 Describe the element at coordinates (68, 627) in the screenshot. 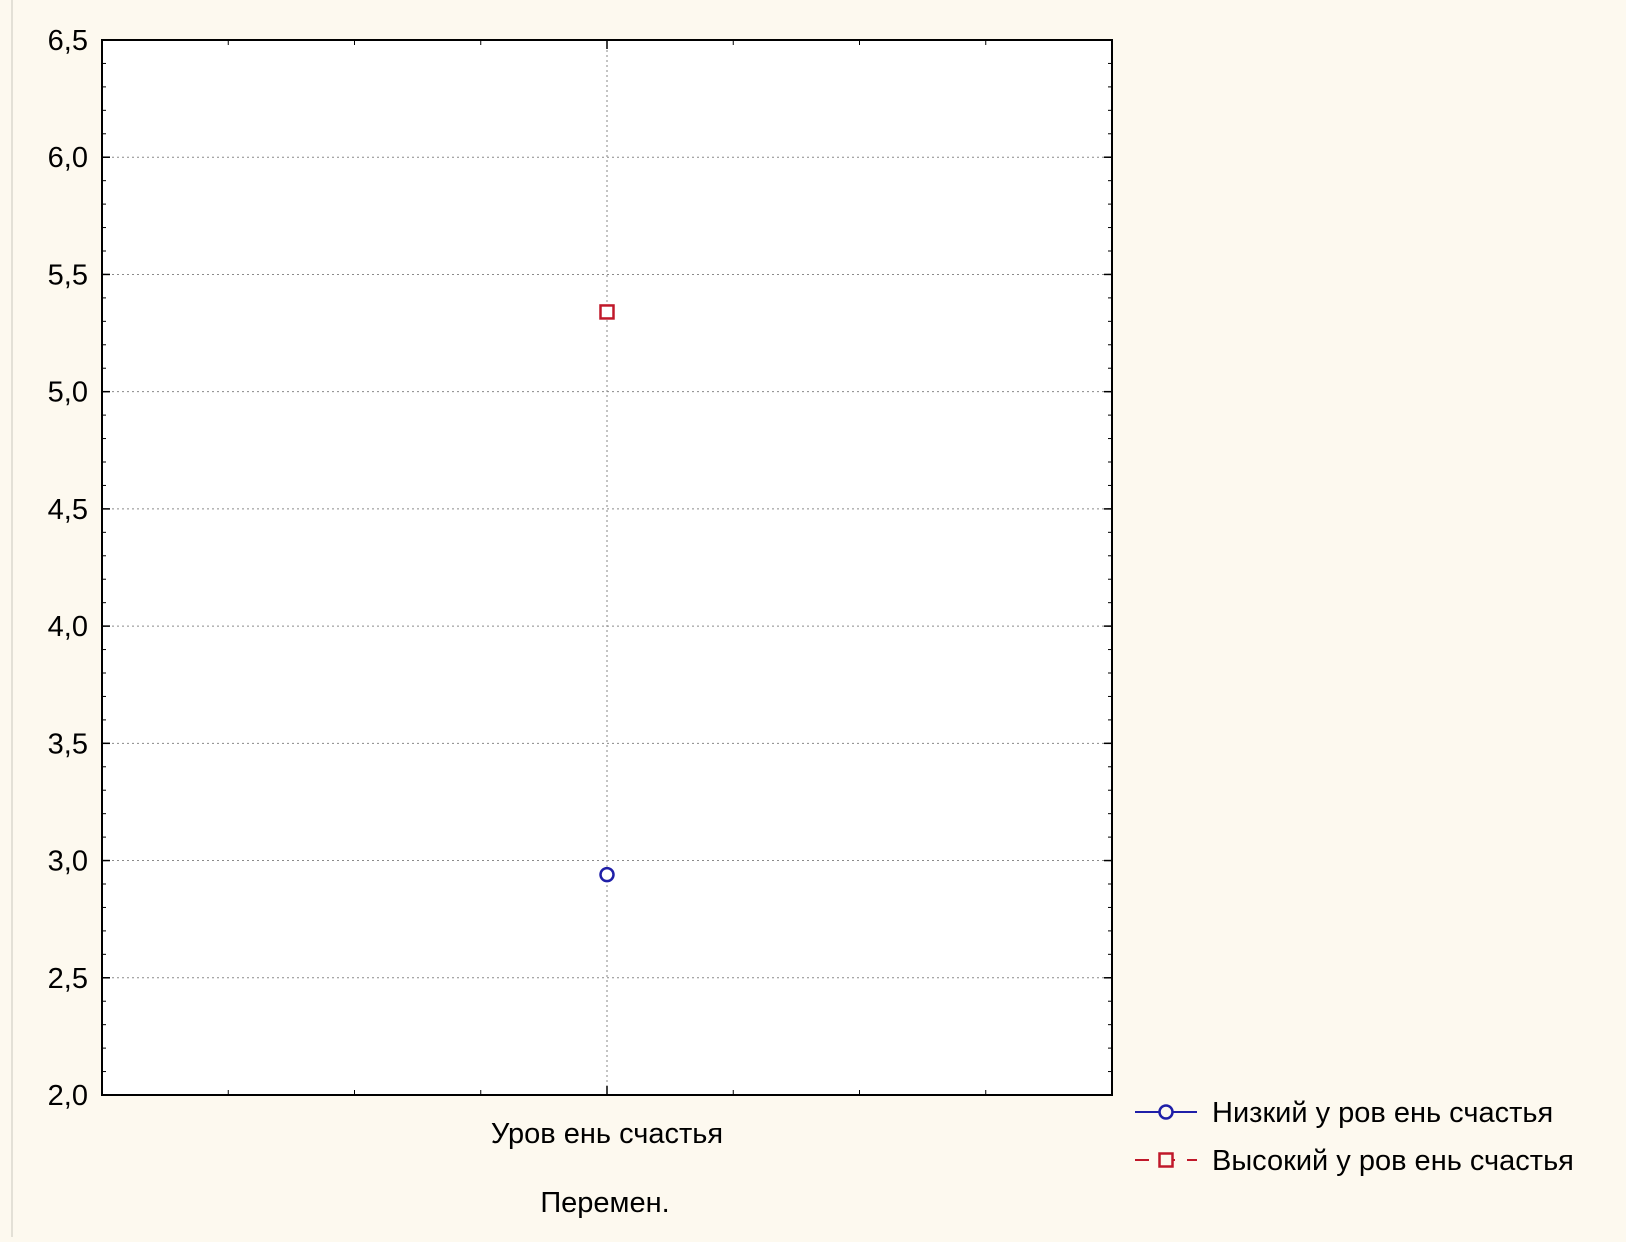

I see `y-tick-label: 4,0` at that location.